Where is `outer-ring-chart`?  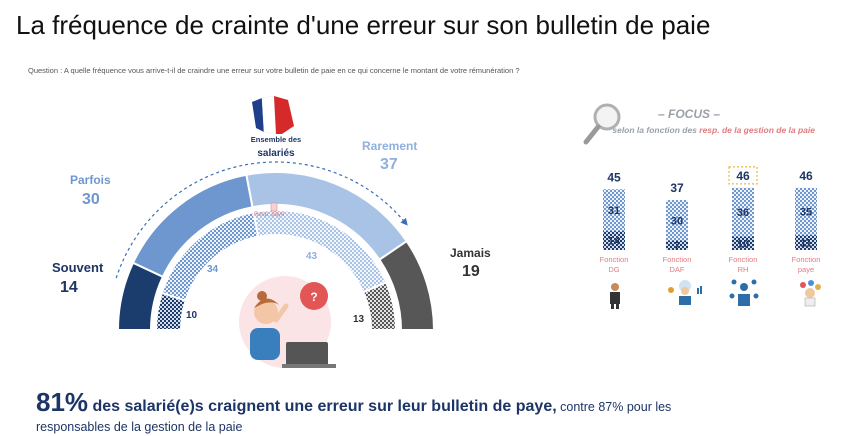 outer-ring-chart is located at coordinates (276, 251).